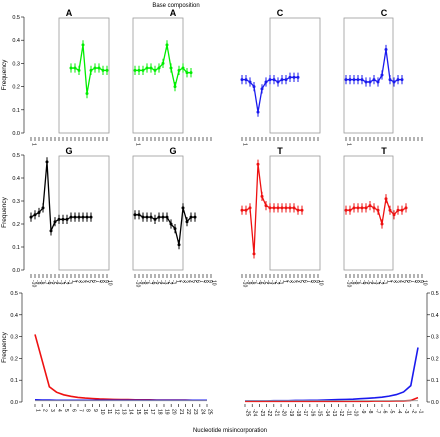 The height and width of the screenshot is (437, 440). What do you see at coordinates (202, 412) in the screenshot?
I see `x-tick-label: 24` at bounding box center [202, 412].